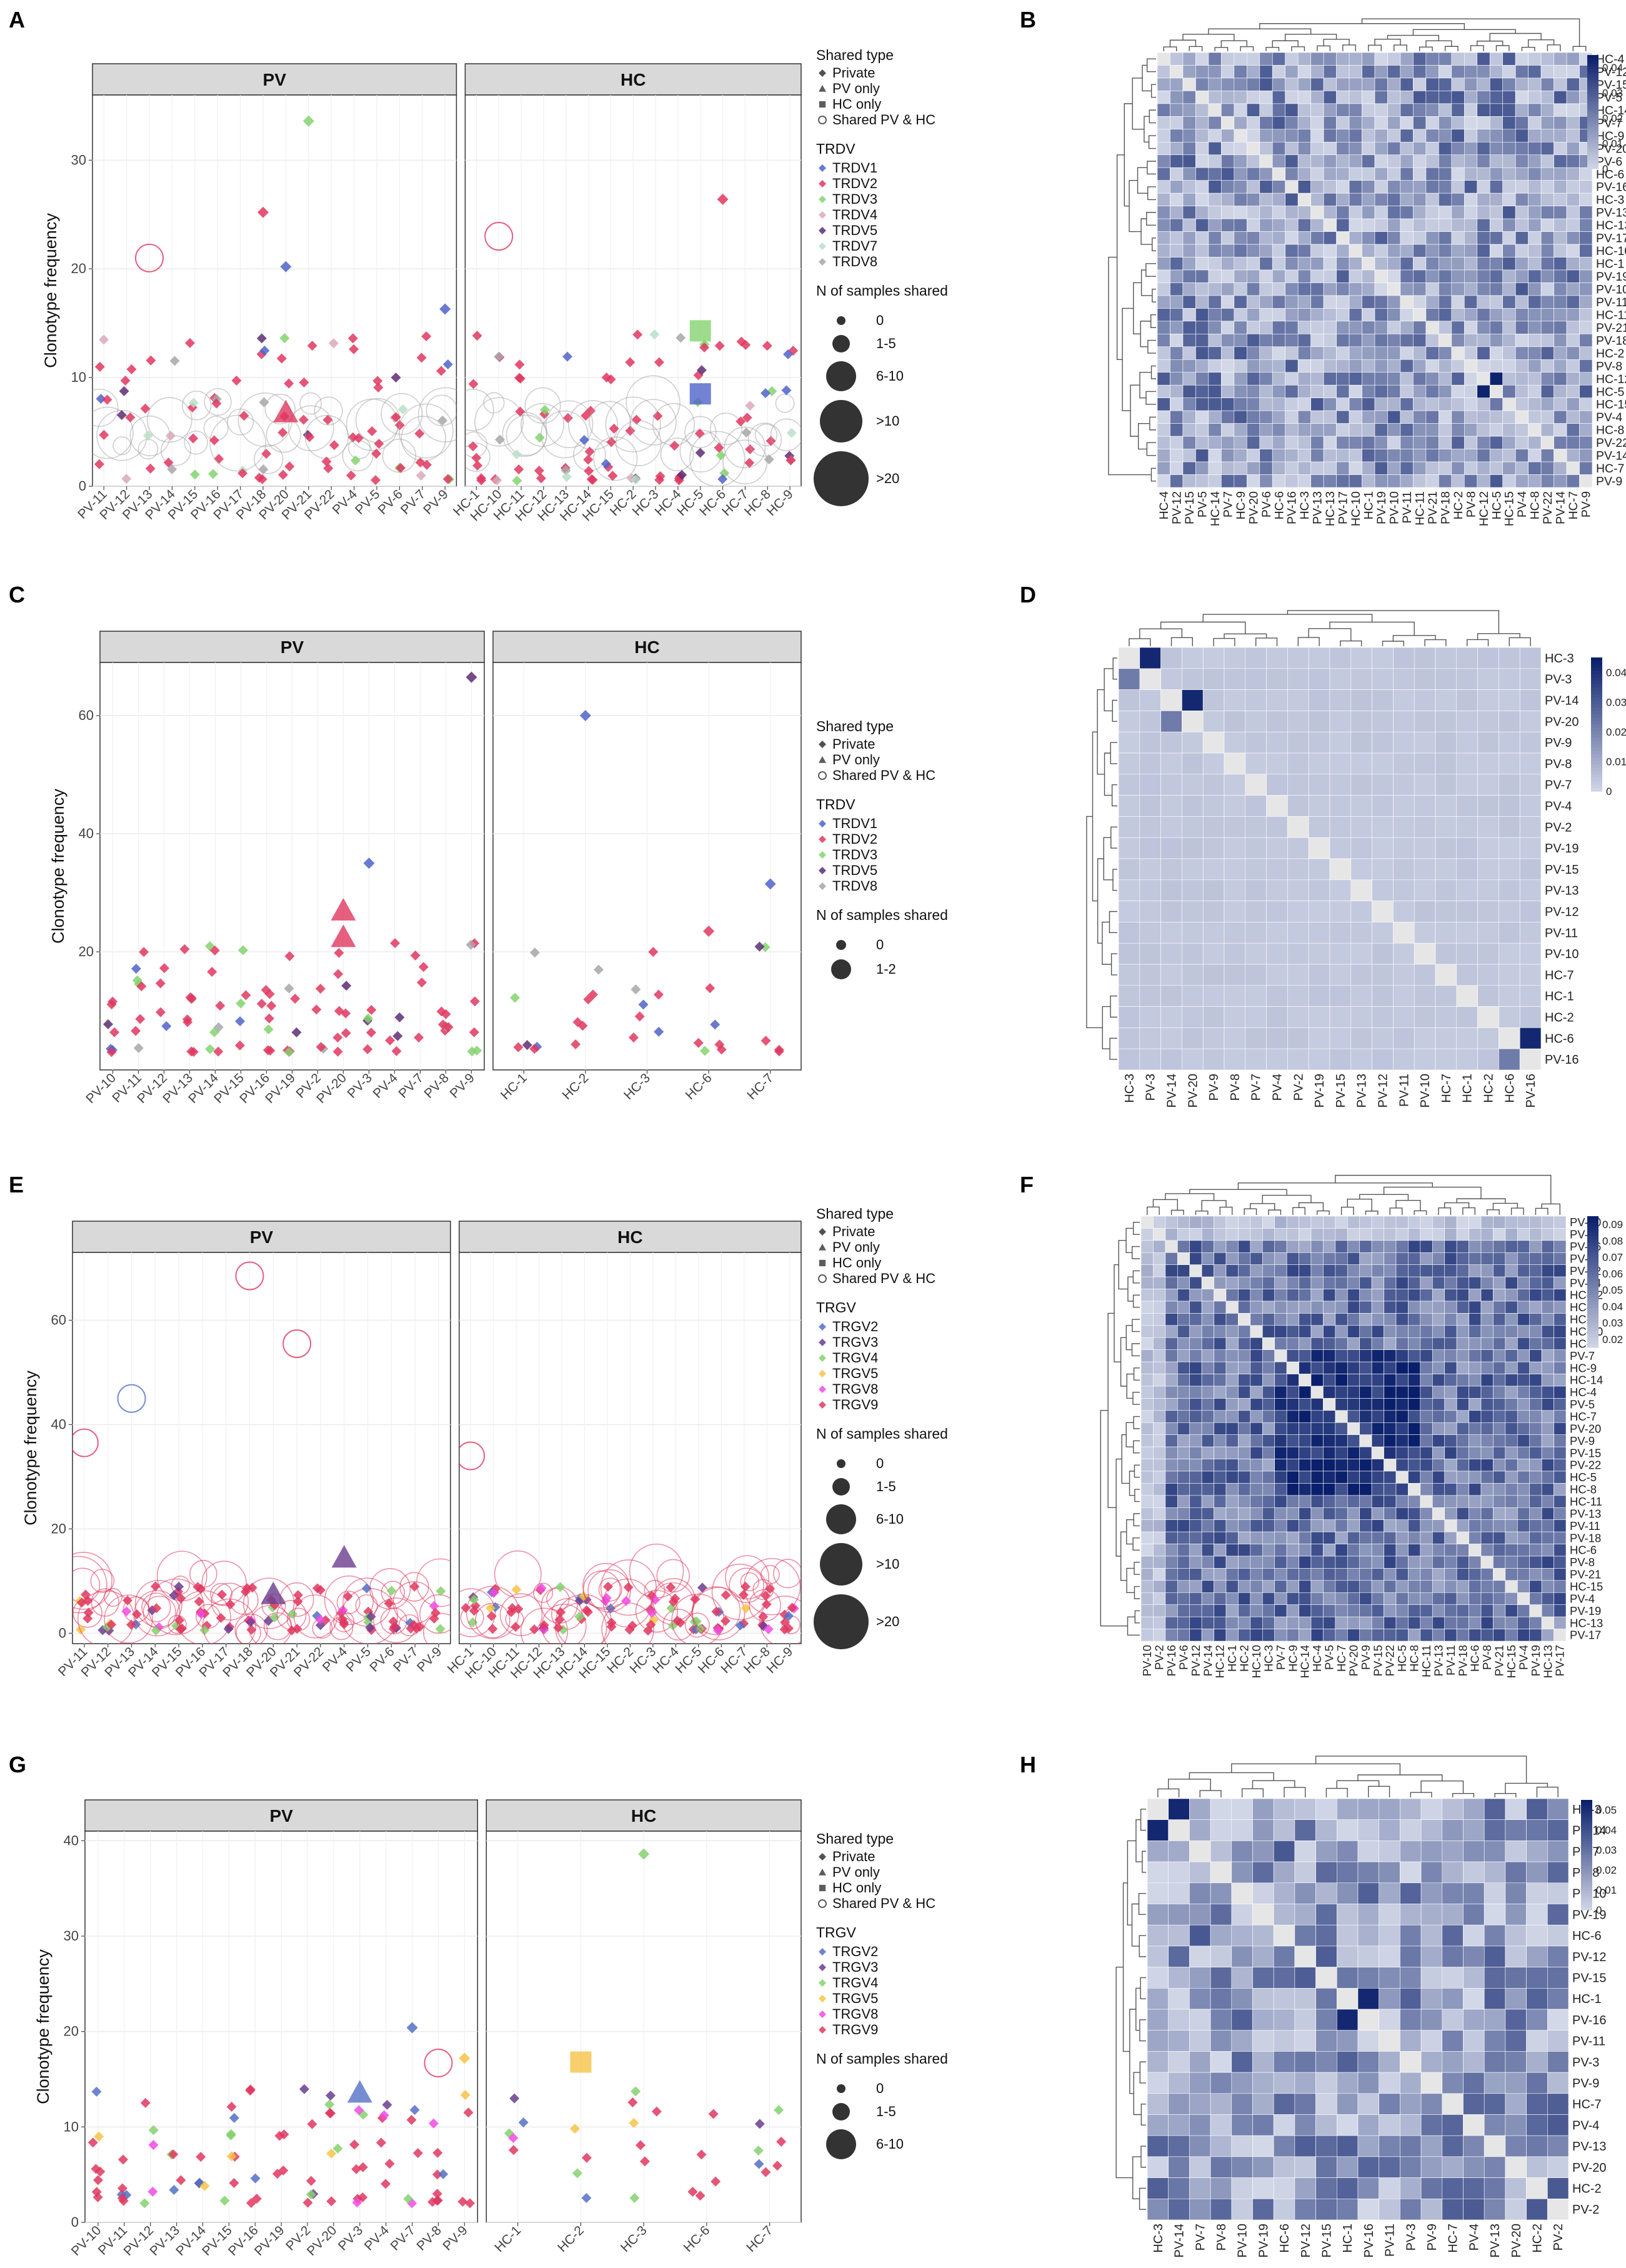 The width and height of the screenshot is (1626, 2268). What do you see at coordinates (269, 1603) in the screenshot?
I see `shared-circle` at bounding box center [269, 1603].